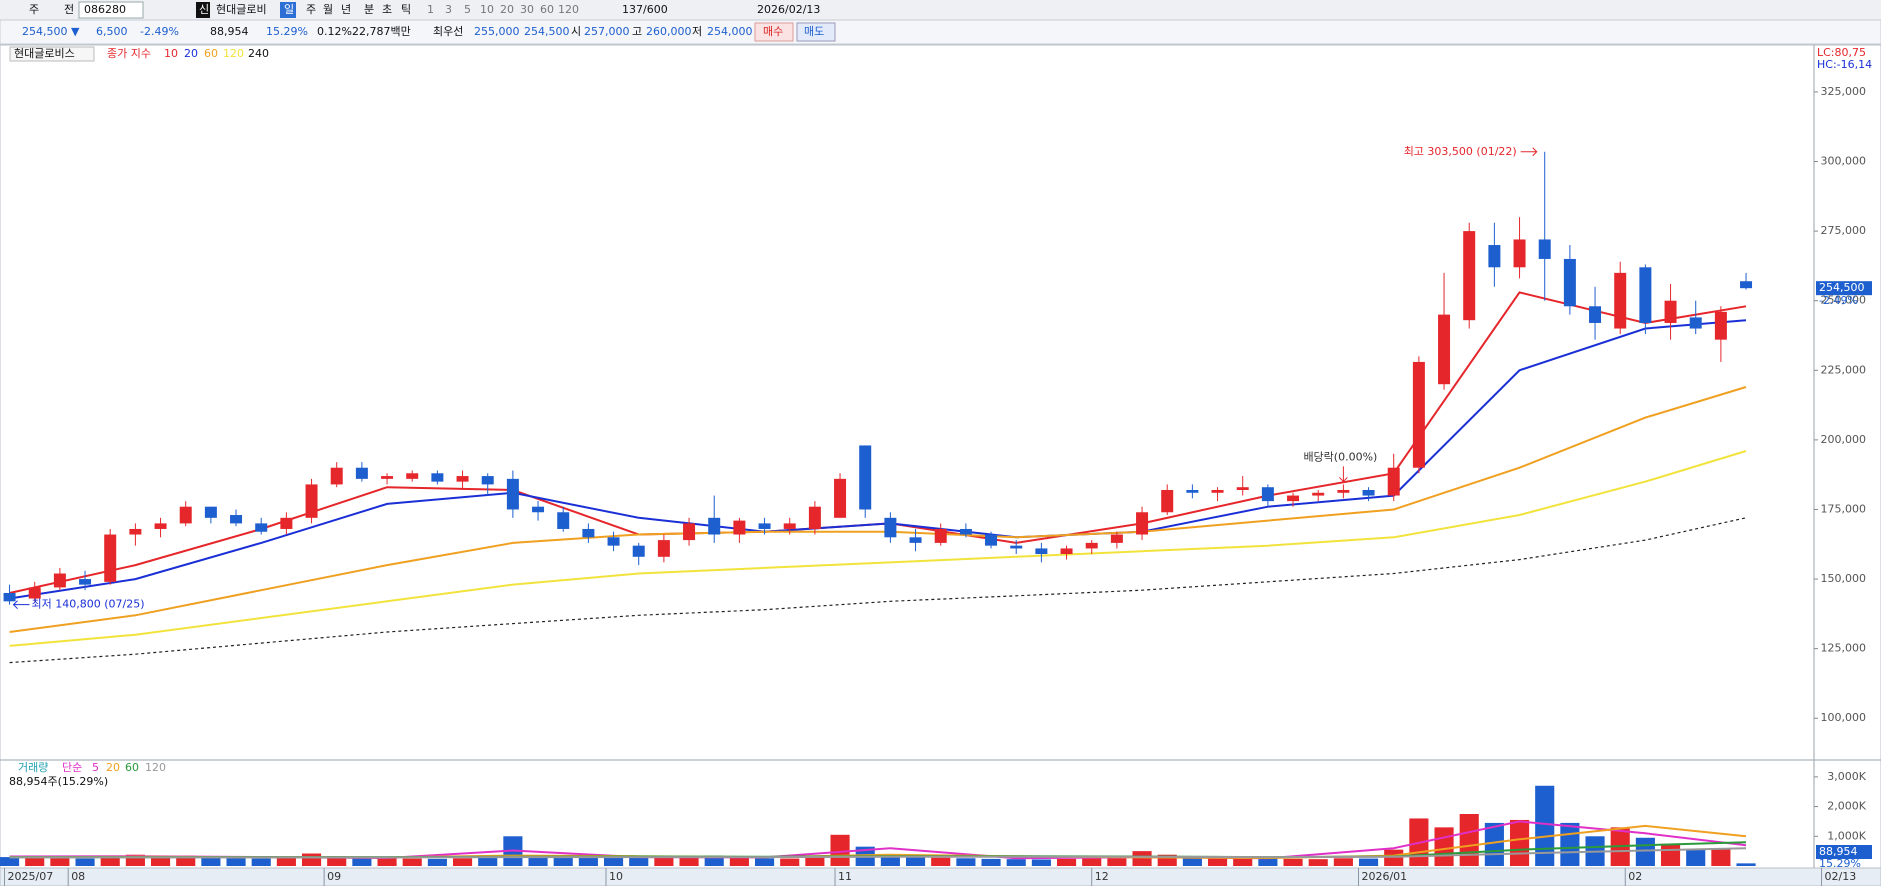 The image size is (1881, 886). What do you see at coordinates (328, 9) in the screenshot?
I see `toolbar-item: 월` at bounding box center [328, 9].